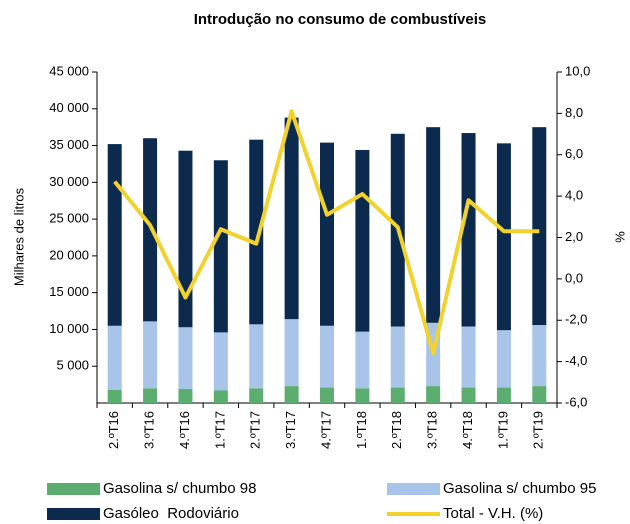 Image resolution: width=630 pixels, height=524 pixels. What do you see at coordinates (179, 488) in the screenshot?
I see `legend-label: Gasolina s/ chumbo 98` at bounding box center [179, 488].